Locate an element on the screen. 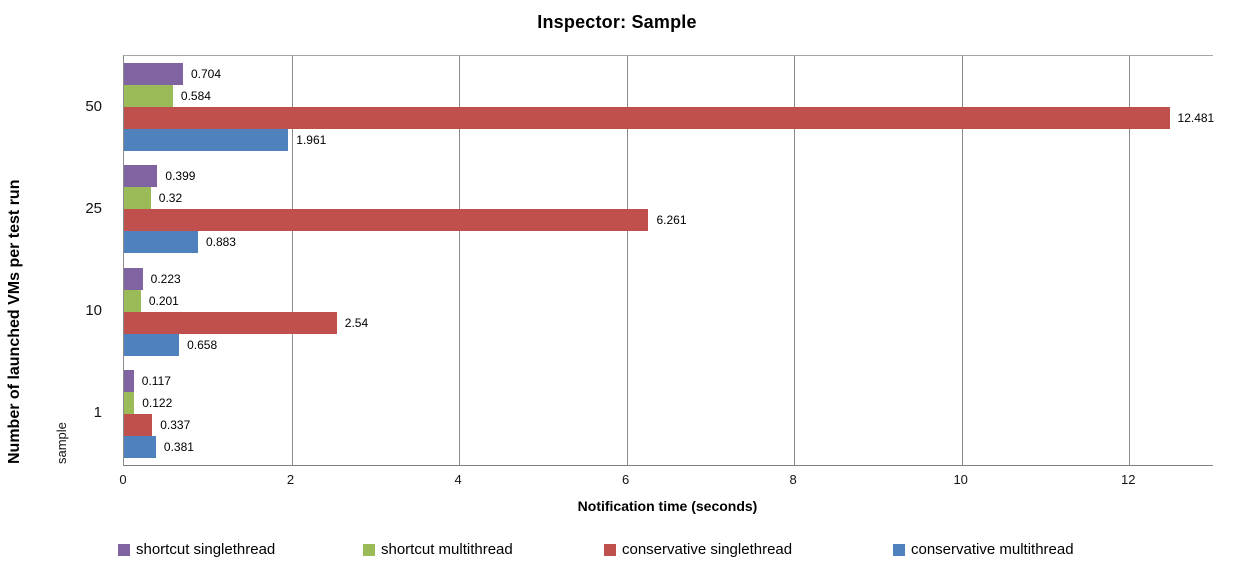 The width and height of the screenshot is (1234, 577). legend-item: shortcut singlethread is located at coordinates (196, 549).